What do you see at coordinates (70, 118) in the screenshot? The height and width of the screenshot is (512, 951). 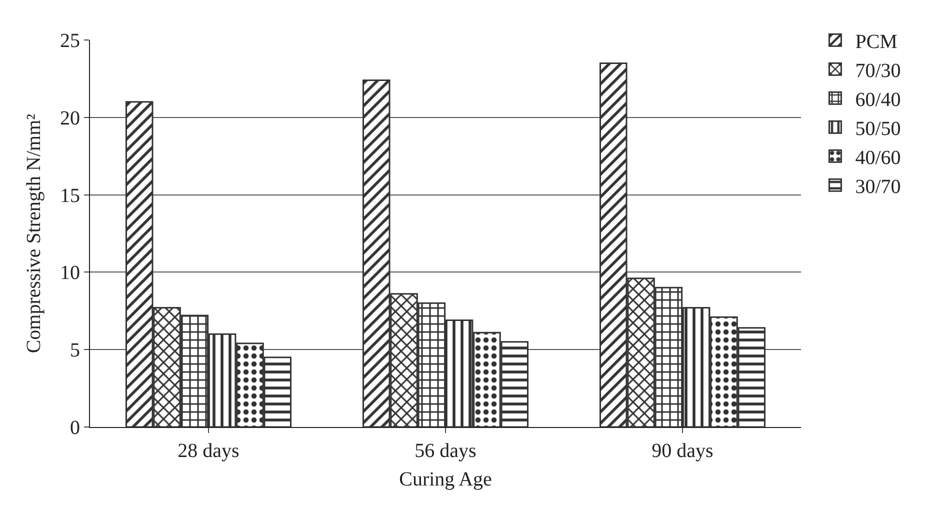 I see `y-tick-label: 20` at bounding box center [70, 118].